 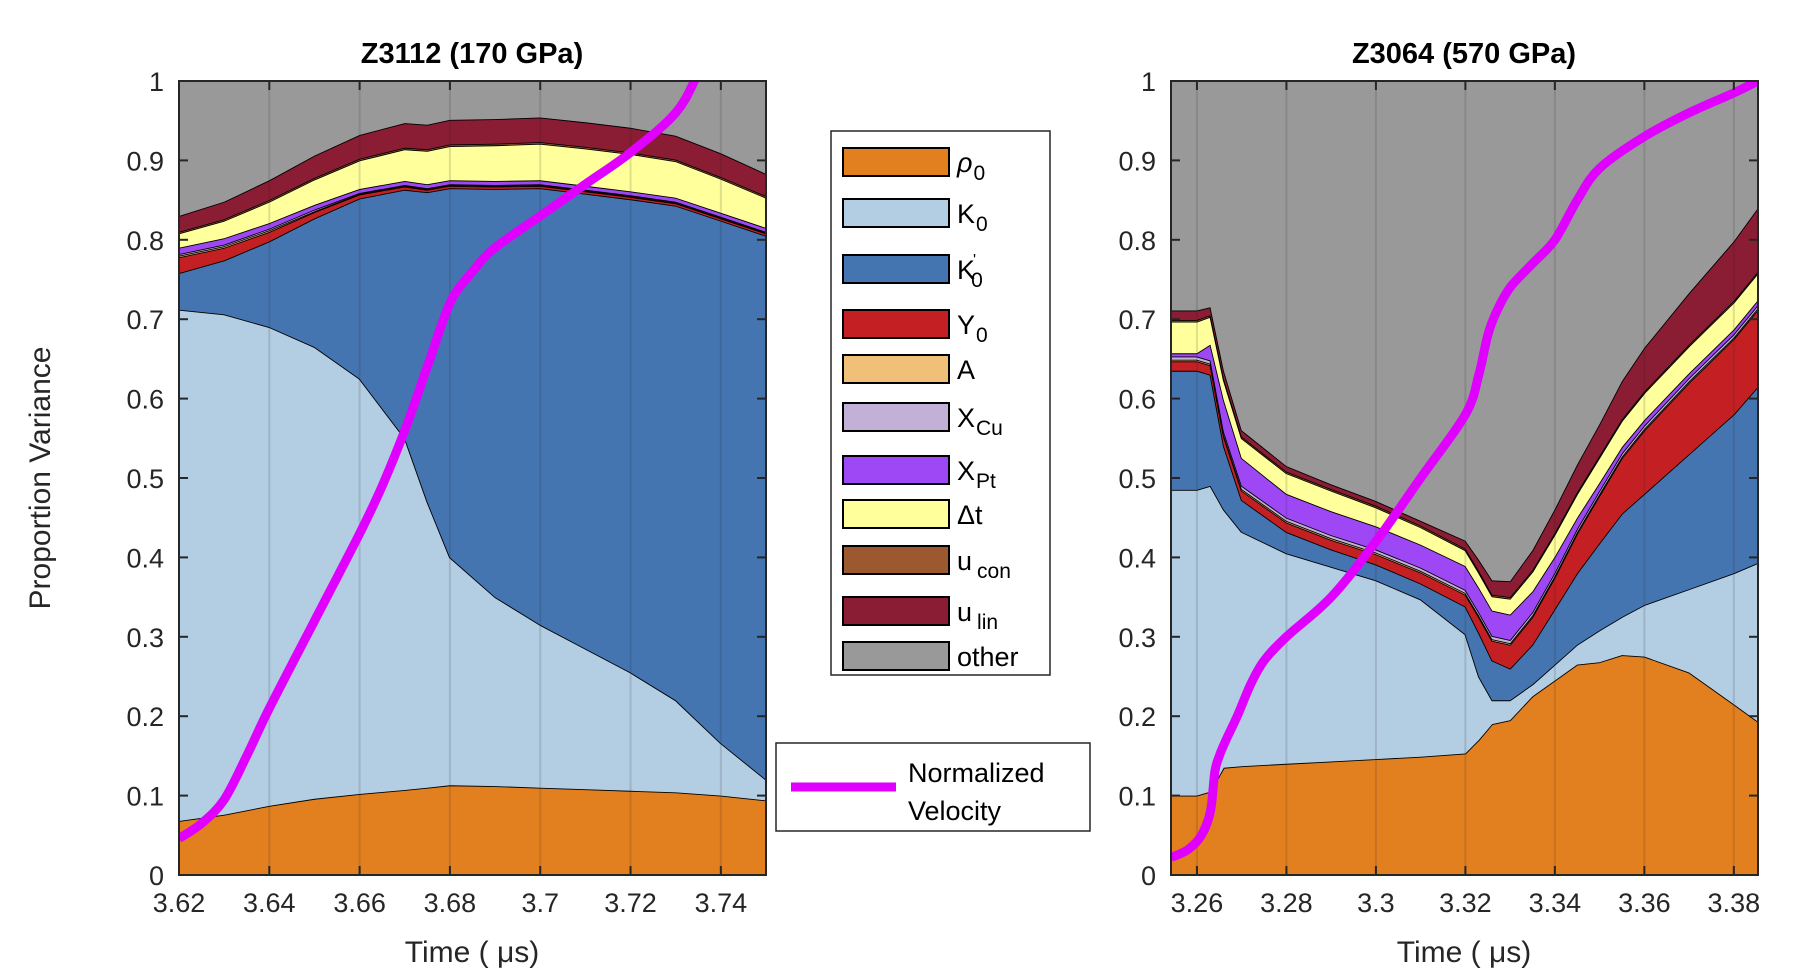 What do you see at coordinates (156, 82) in the screenshot?
I see `y-tick-label: 1` at bounding box center [156, 82].